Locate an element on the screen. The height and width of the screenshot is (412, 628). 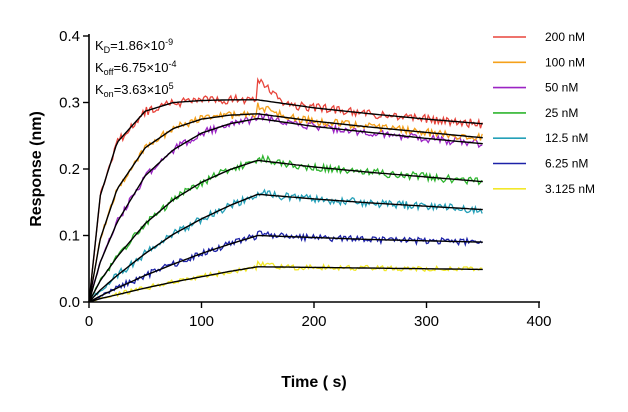
x-tick-label: 200 is located at coordinates (313, 321).